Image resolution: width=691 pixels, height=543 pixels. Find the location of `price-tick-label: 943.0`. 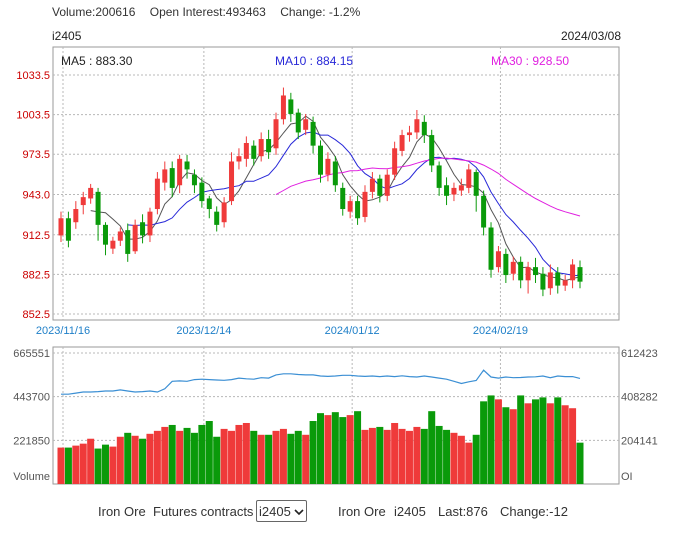

price-tick-label: 943.0 is located at coordinates (36, 196).